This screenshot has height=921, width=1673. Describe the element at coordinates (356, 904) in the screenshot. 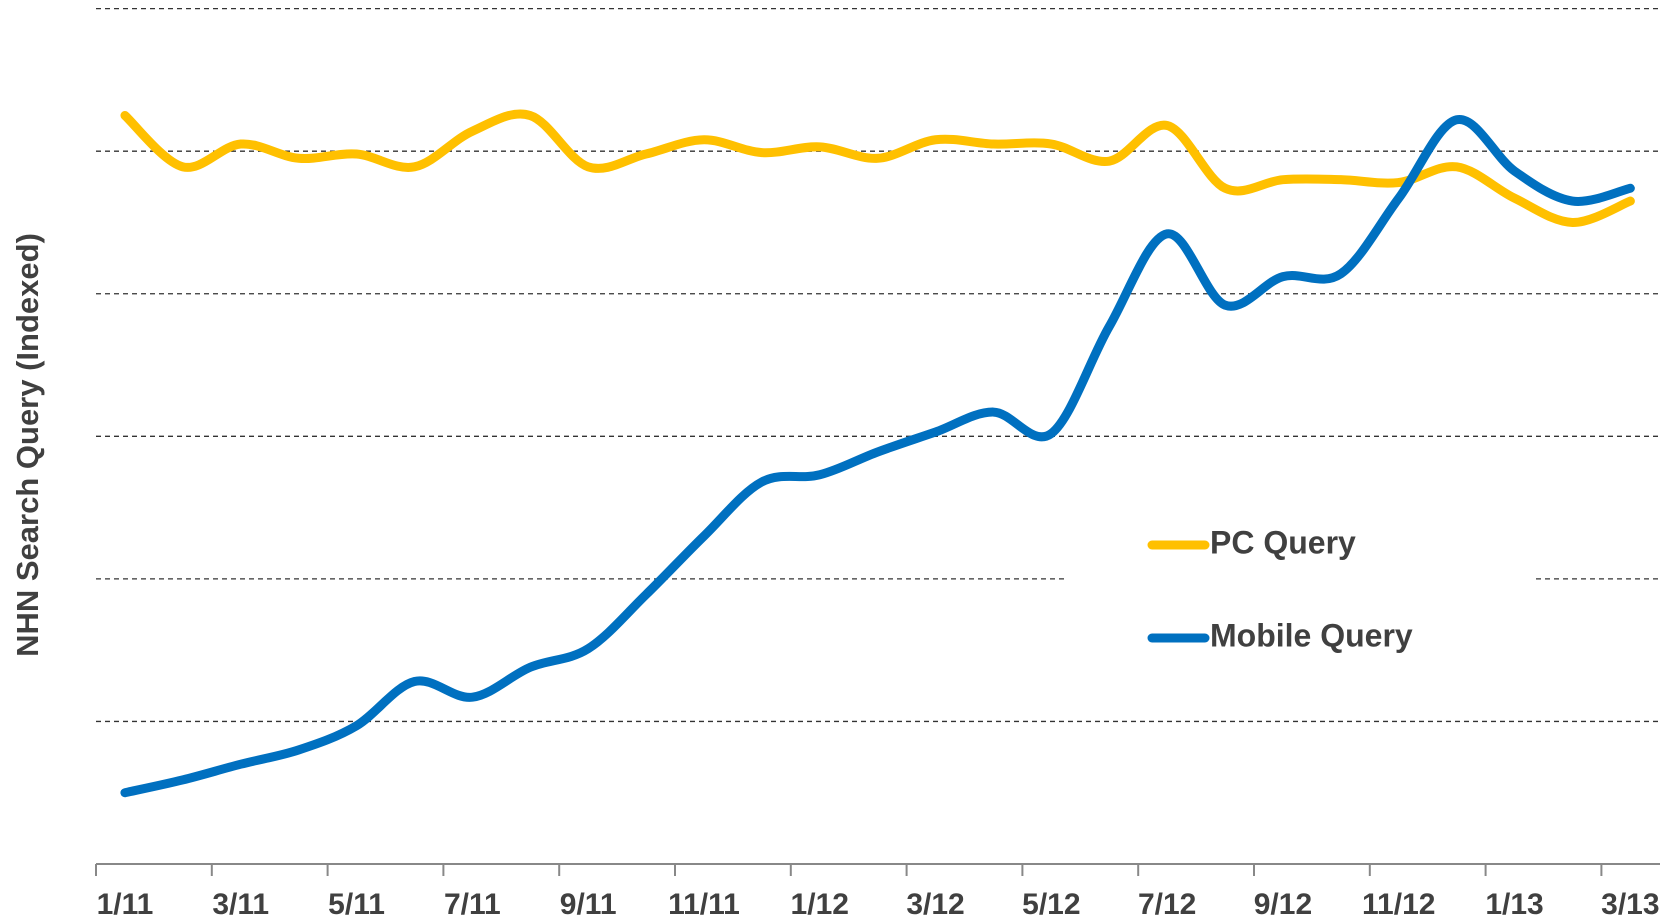

I see `x-tick-label: 5/11` at that location.